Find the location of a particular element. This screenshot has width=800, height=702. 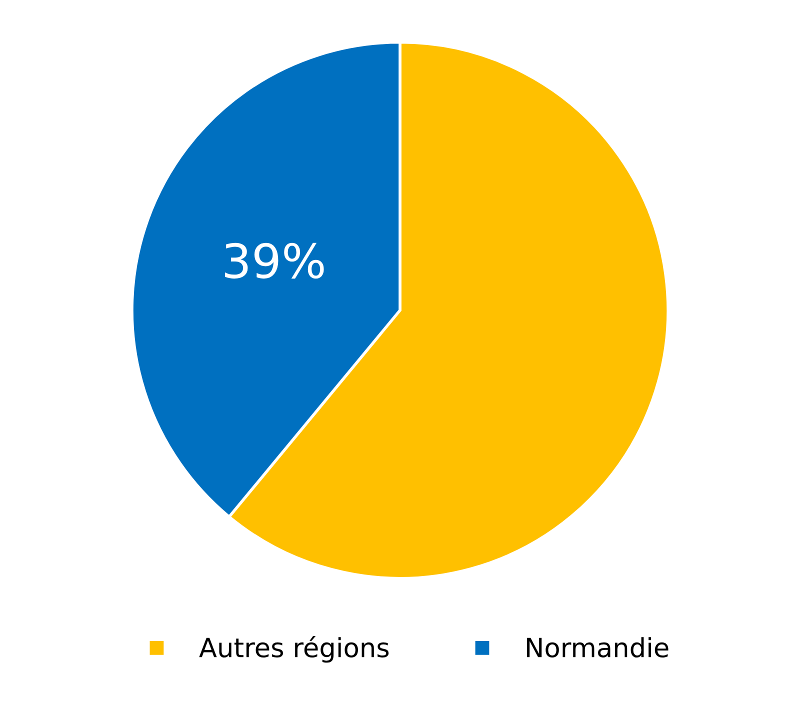

legend-label: Autres régions is located at coordinates (294, 649).